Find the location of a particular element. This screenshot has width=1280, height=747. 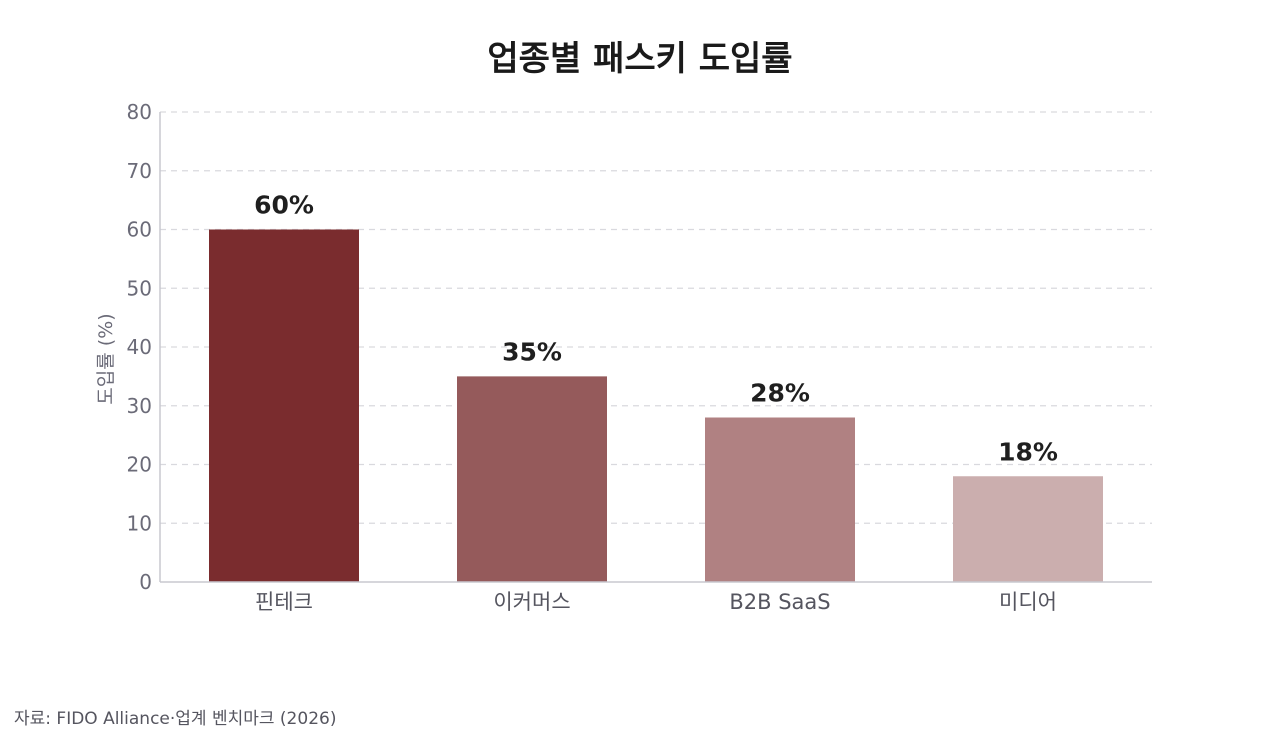

y-axis-label: 도입률 (%) is located at coordinates (106, 358).